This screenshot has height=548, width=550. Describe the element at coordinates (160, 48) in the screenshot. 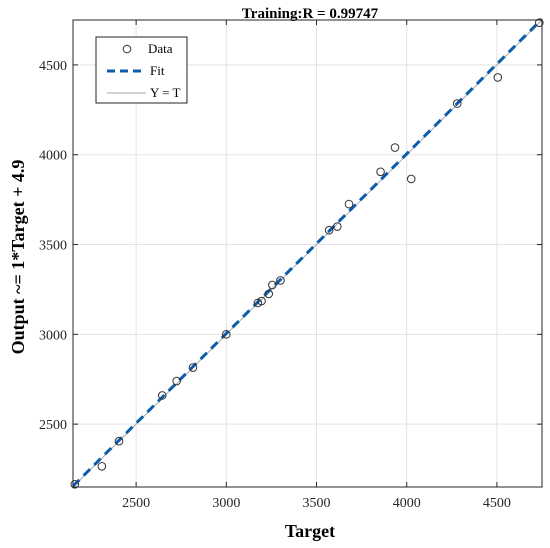

I see `legend-data-label: Data` at that location.